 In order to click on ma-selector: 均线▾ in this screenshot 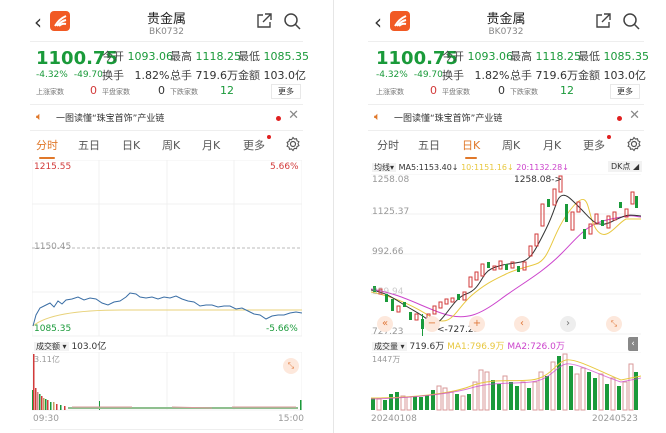, I will do `click(384, 167)`.